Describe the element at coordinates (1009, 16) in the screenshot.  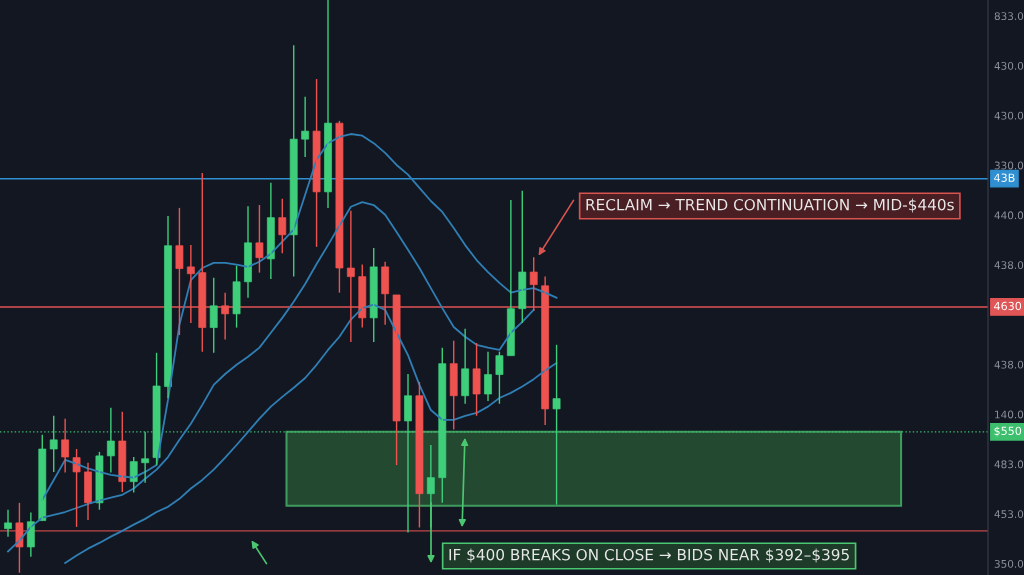
I see `text: 833.0` at that location.